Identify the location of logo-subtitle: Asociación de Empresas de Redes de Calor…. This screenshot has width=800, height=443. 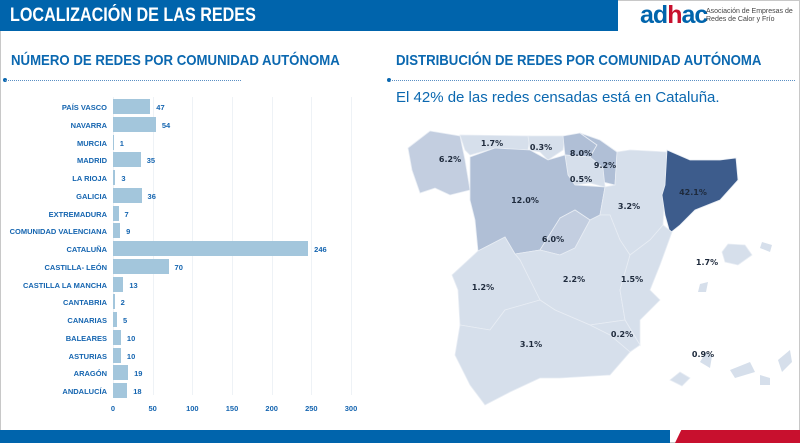
(749, 15).